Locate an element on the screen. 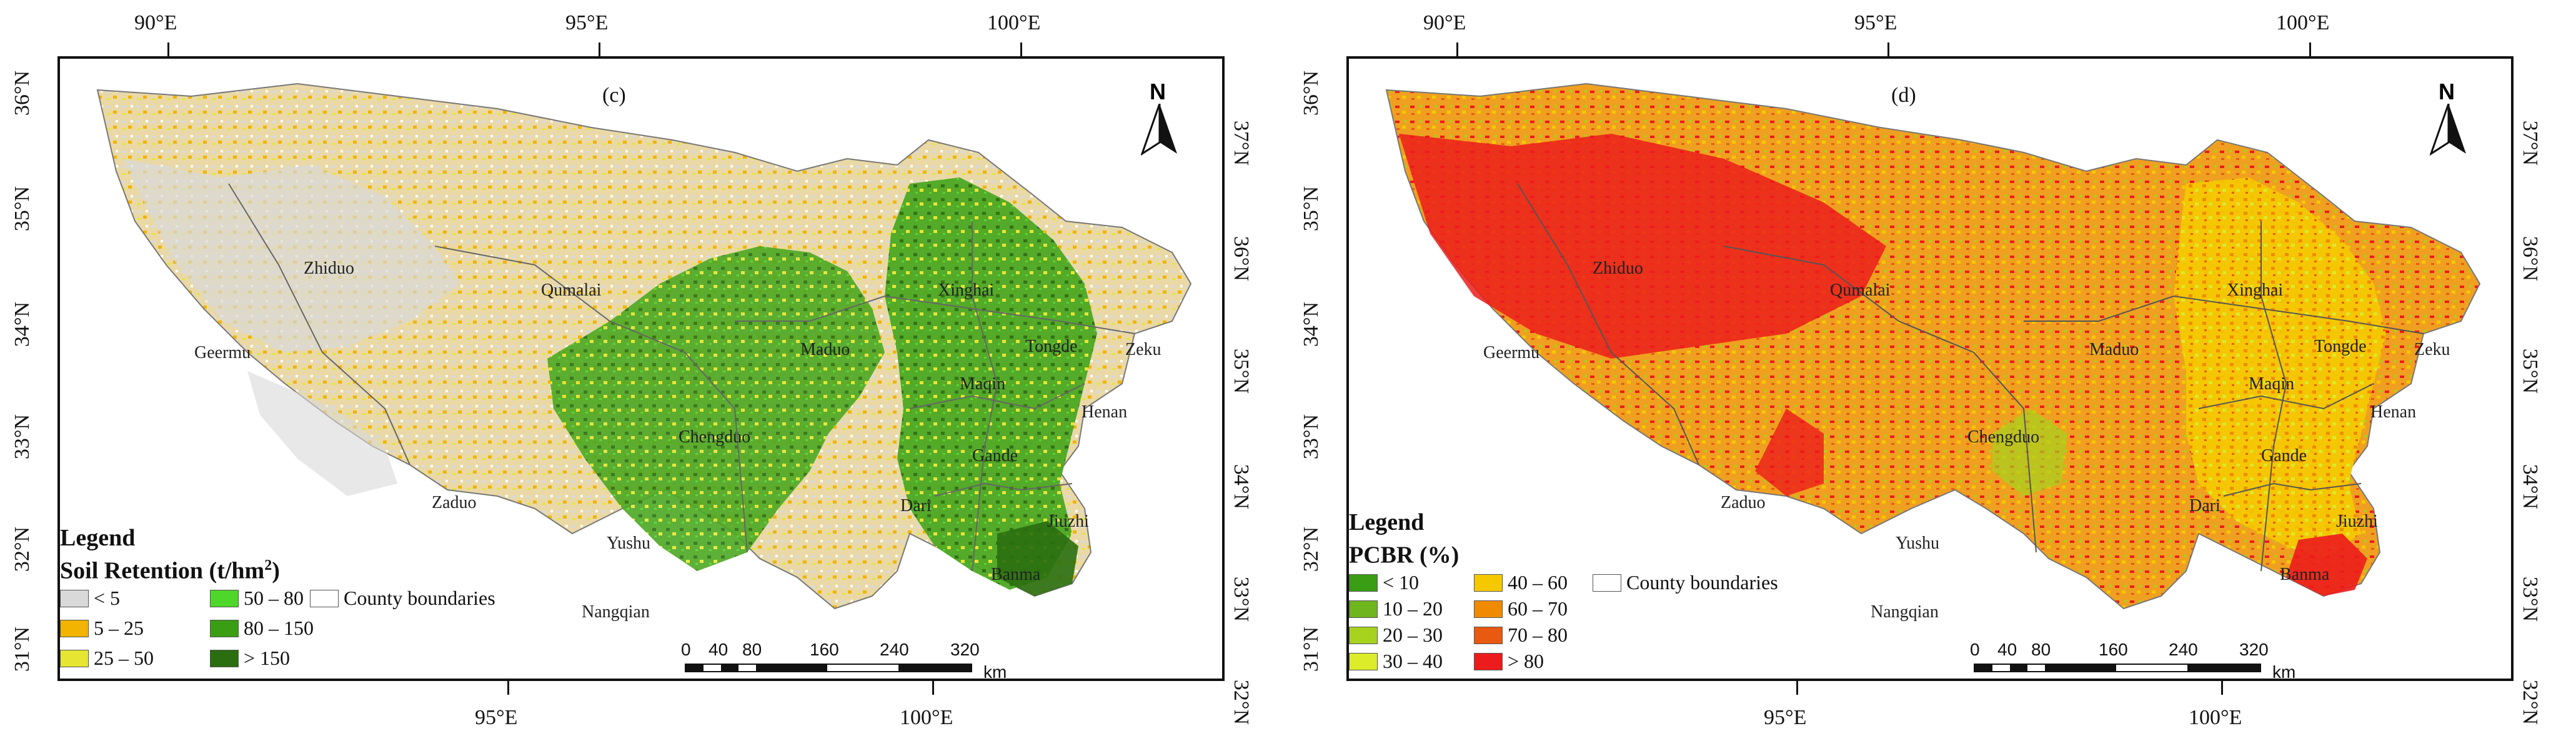 This screenshot has width=2576, height=756. county-label: Jiuzhi is located at coordinates (2357, 521).